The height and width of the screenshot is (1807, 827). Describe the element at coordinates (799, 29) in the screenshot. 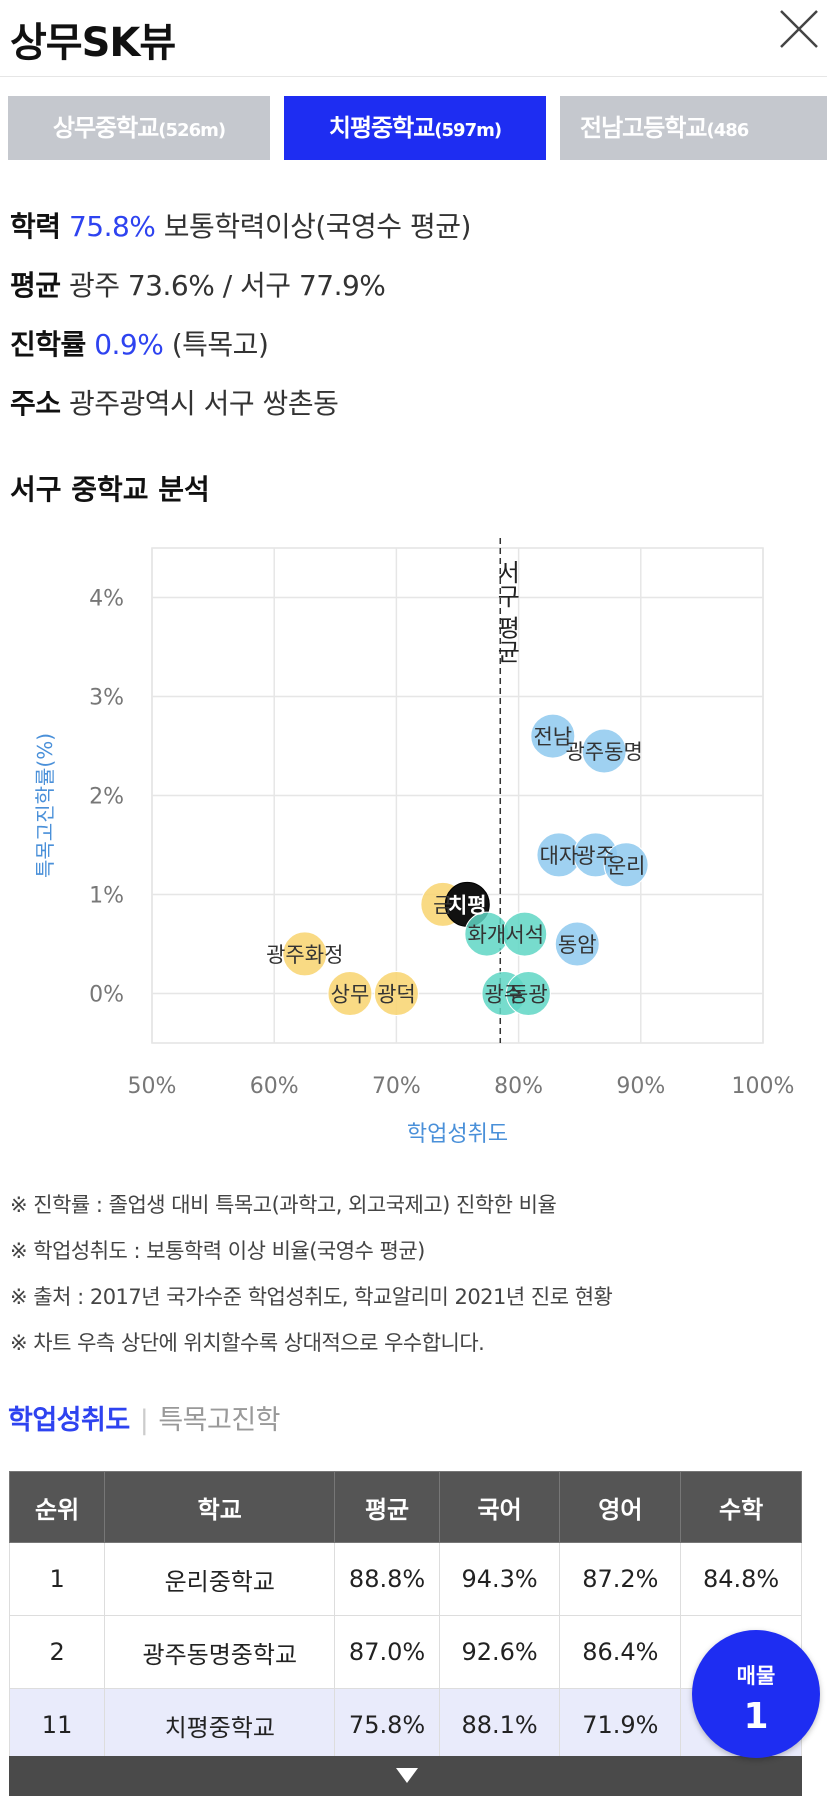

I see `close-icon` at that location.